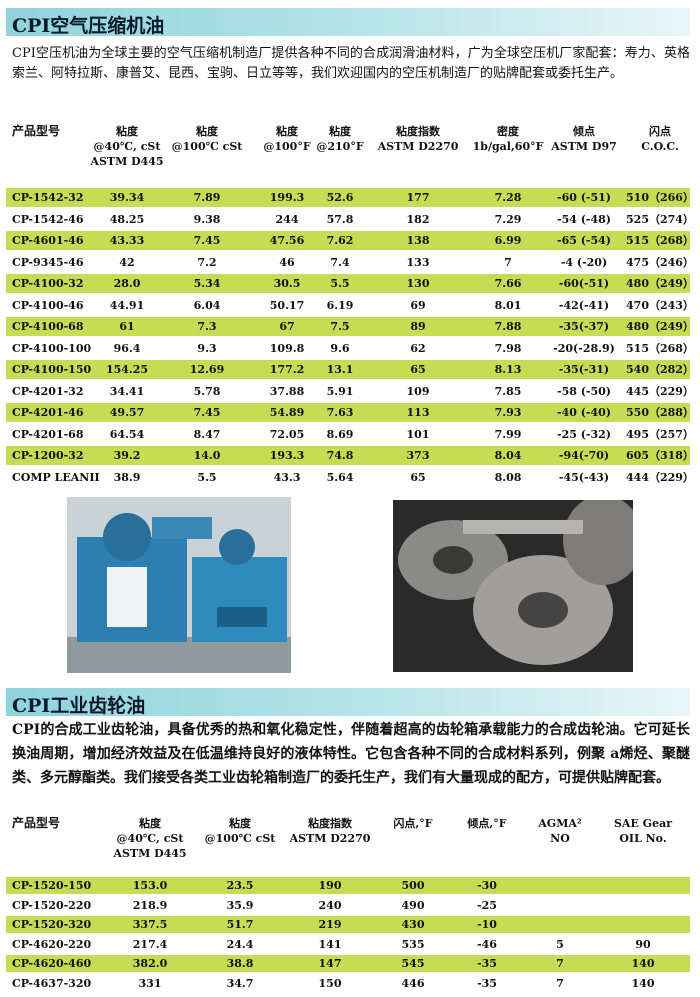 This screenshot has width=700, height=997. I want to click on table-cell: 7.89, so click(207, 198).